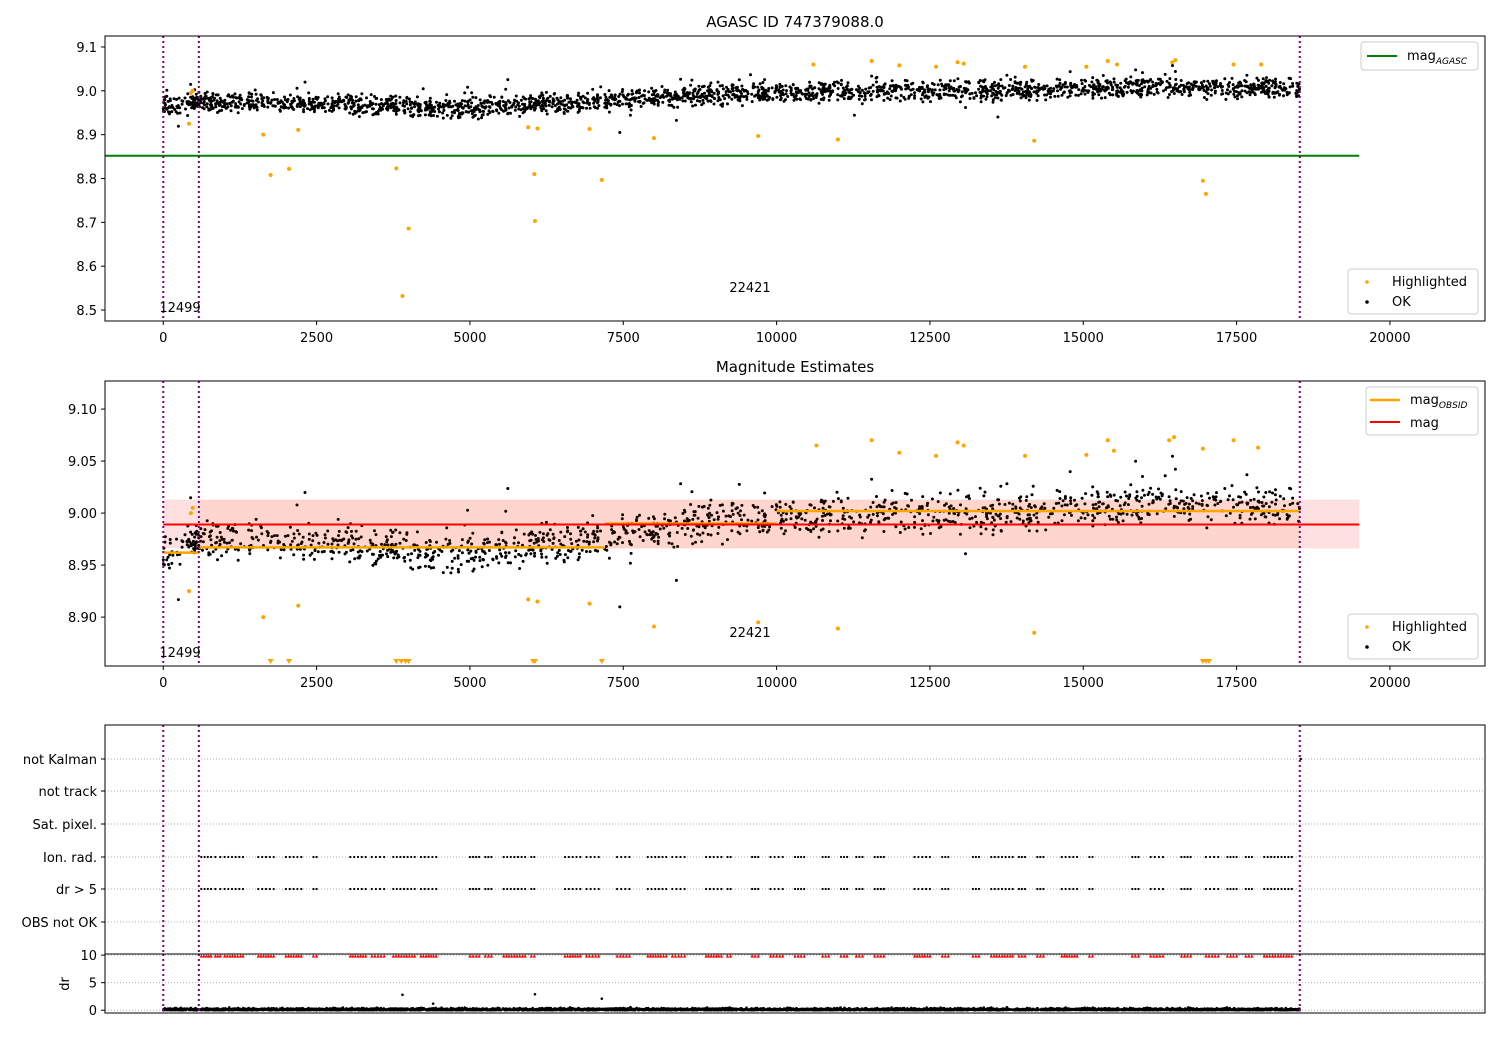  I want to click on y-tick-label: 8.95, so click(82, 566).